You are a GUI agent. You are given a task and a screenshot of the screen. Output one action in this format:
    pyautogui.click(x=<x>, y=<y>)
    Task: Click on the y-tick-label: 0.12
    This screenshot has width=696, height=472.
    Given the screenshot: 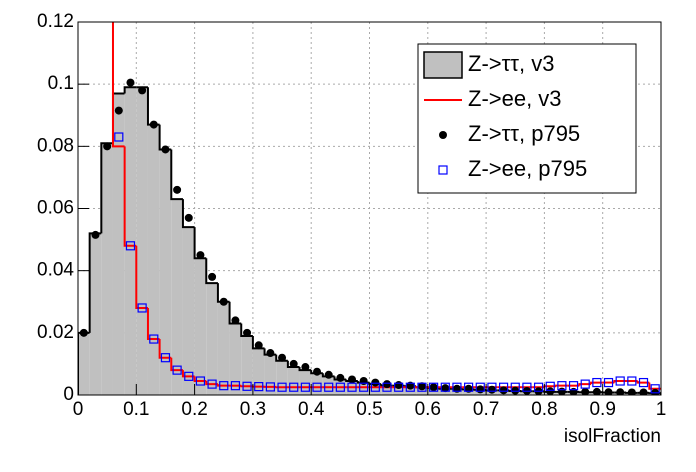 What is the action you would take?
    pyautogui.click(x=55, y=21)
    